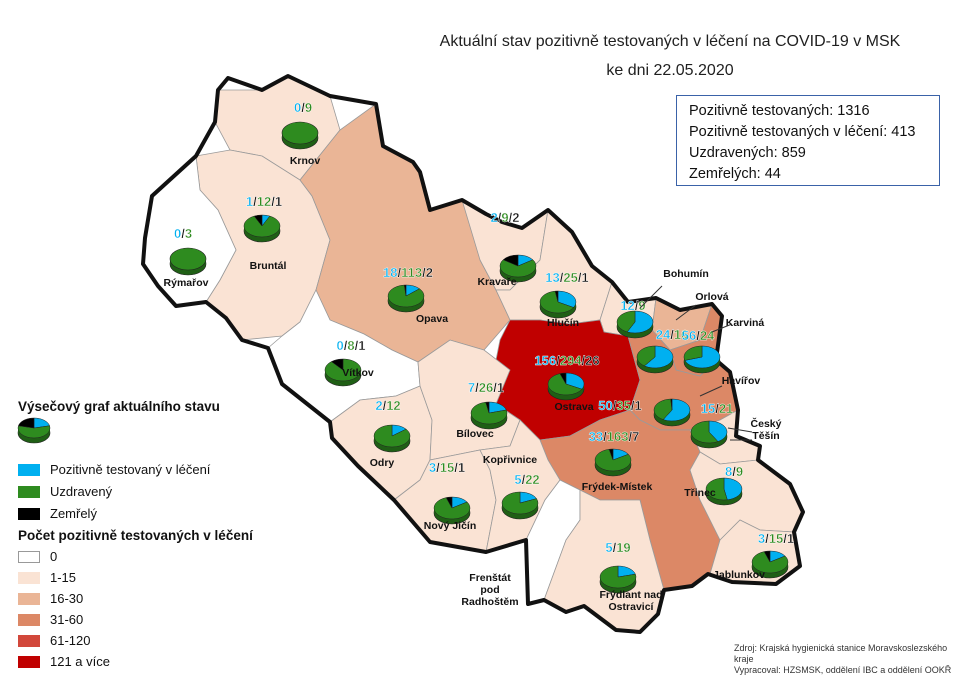 The width and height of the screenshot is (960, 679). What do you see at coordinates (566, 277) in the screenshot?
I see `ratio-hlucin: 13/25/1` at bounding box center [566, 277].